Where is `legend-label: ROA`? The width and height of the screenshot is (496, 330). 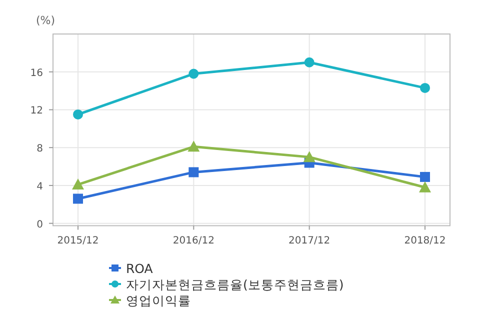
legend-label: ROA is located at coordinates (140, 268).